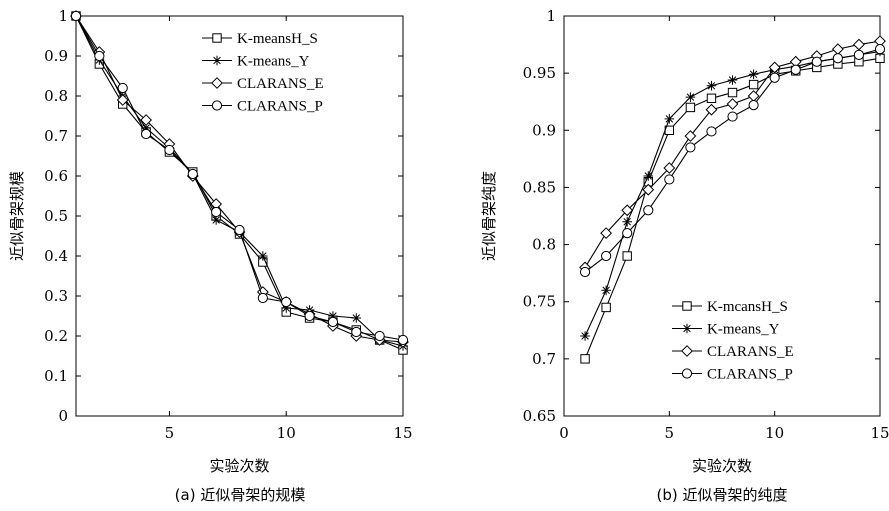  I want to click on figure-caption: (b) 近似骨架的纯度, so click(722, 495).